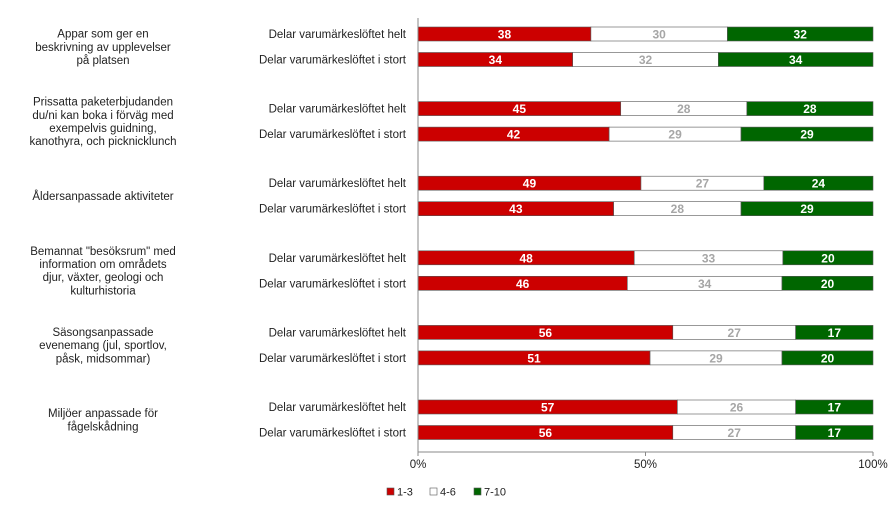  I want to click on data-label: 33, so click(709, 258).